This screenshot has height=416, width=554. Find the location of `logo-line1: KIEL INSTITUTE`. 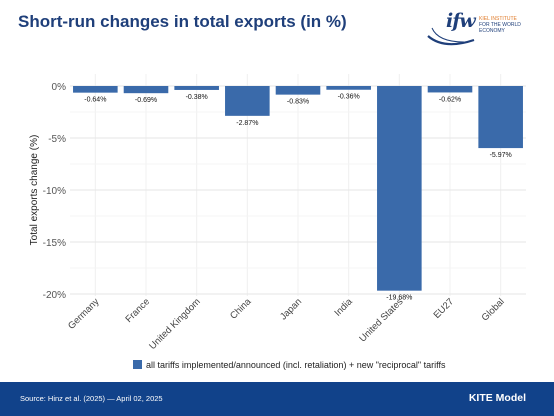

logo-line1: KIEL INSTITUTE is located at coordinates (498, 19).